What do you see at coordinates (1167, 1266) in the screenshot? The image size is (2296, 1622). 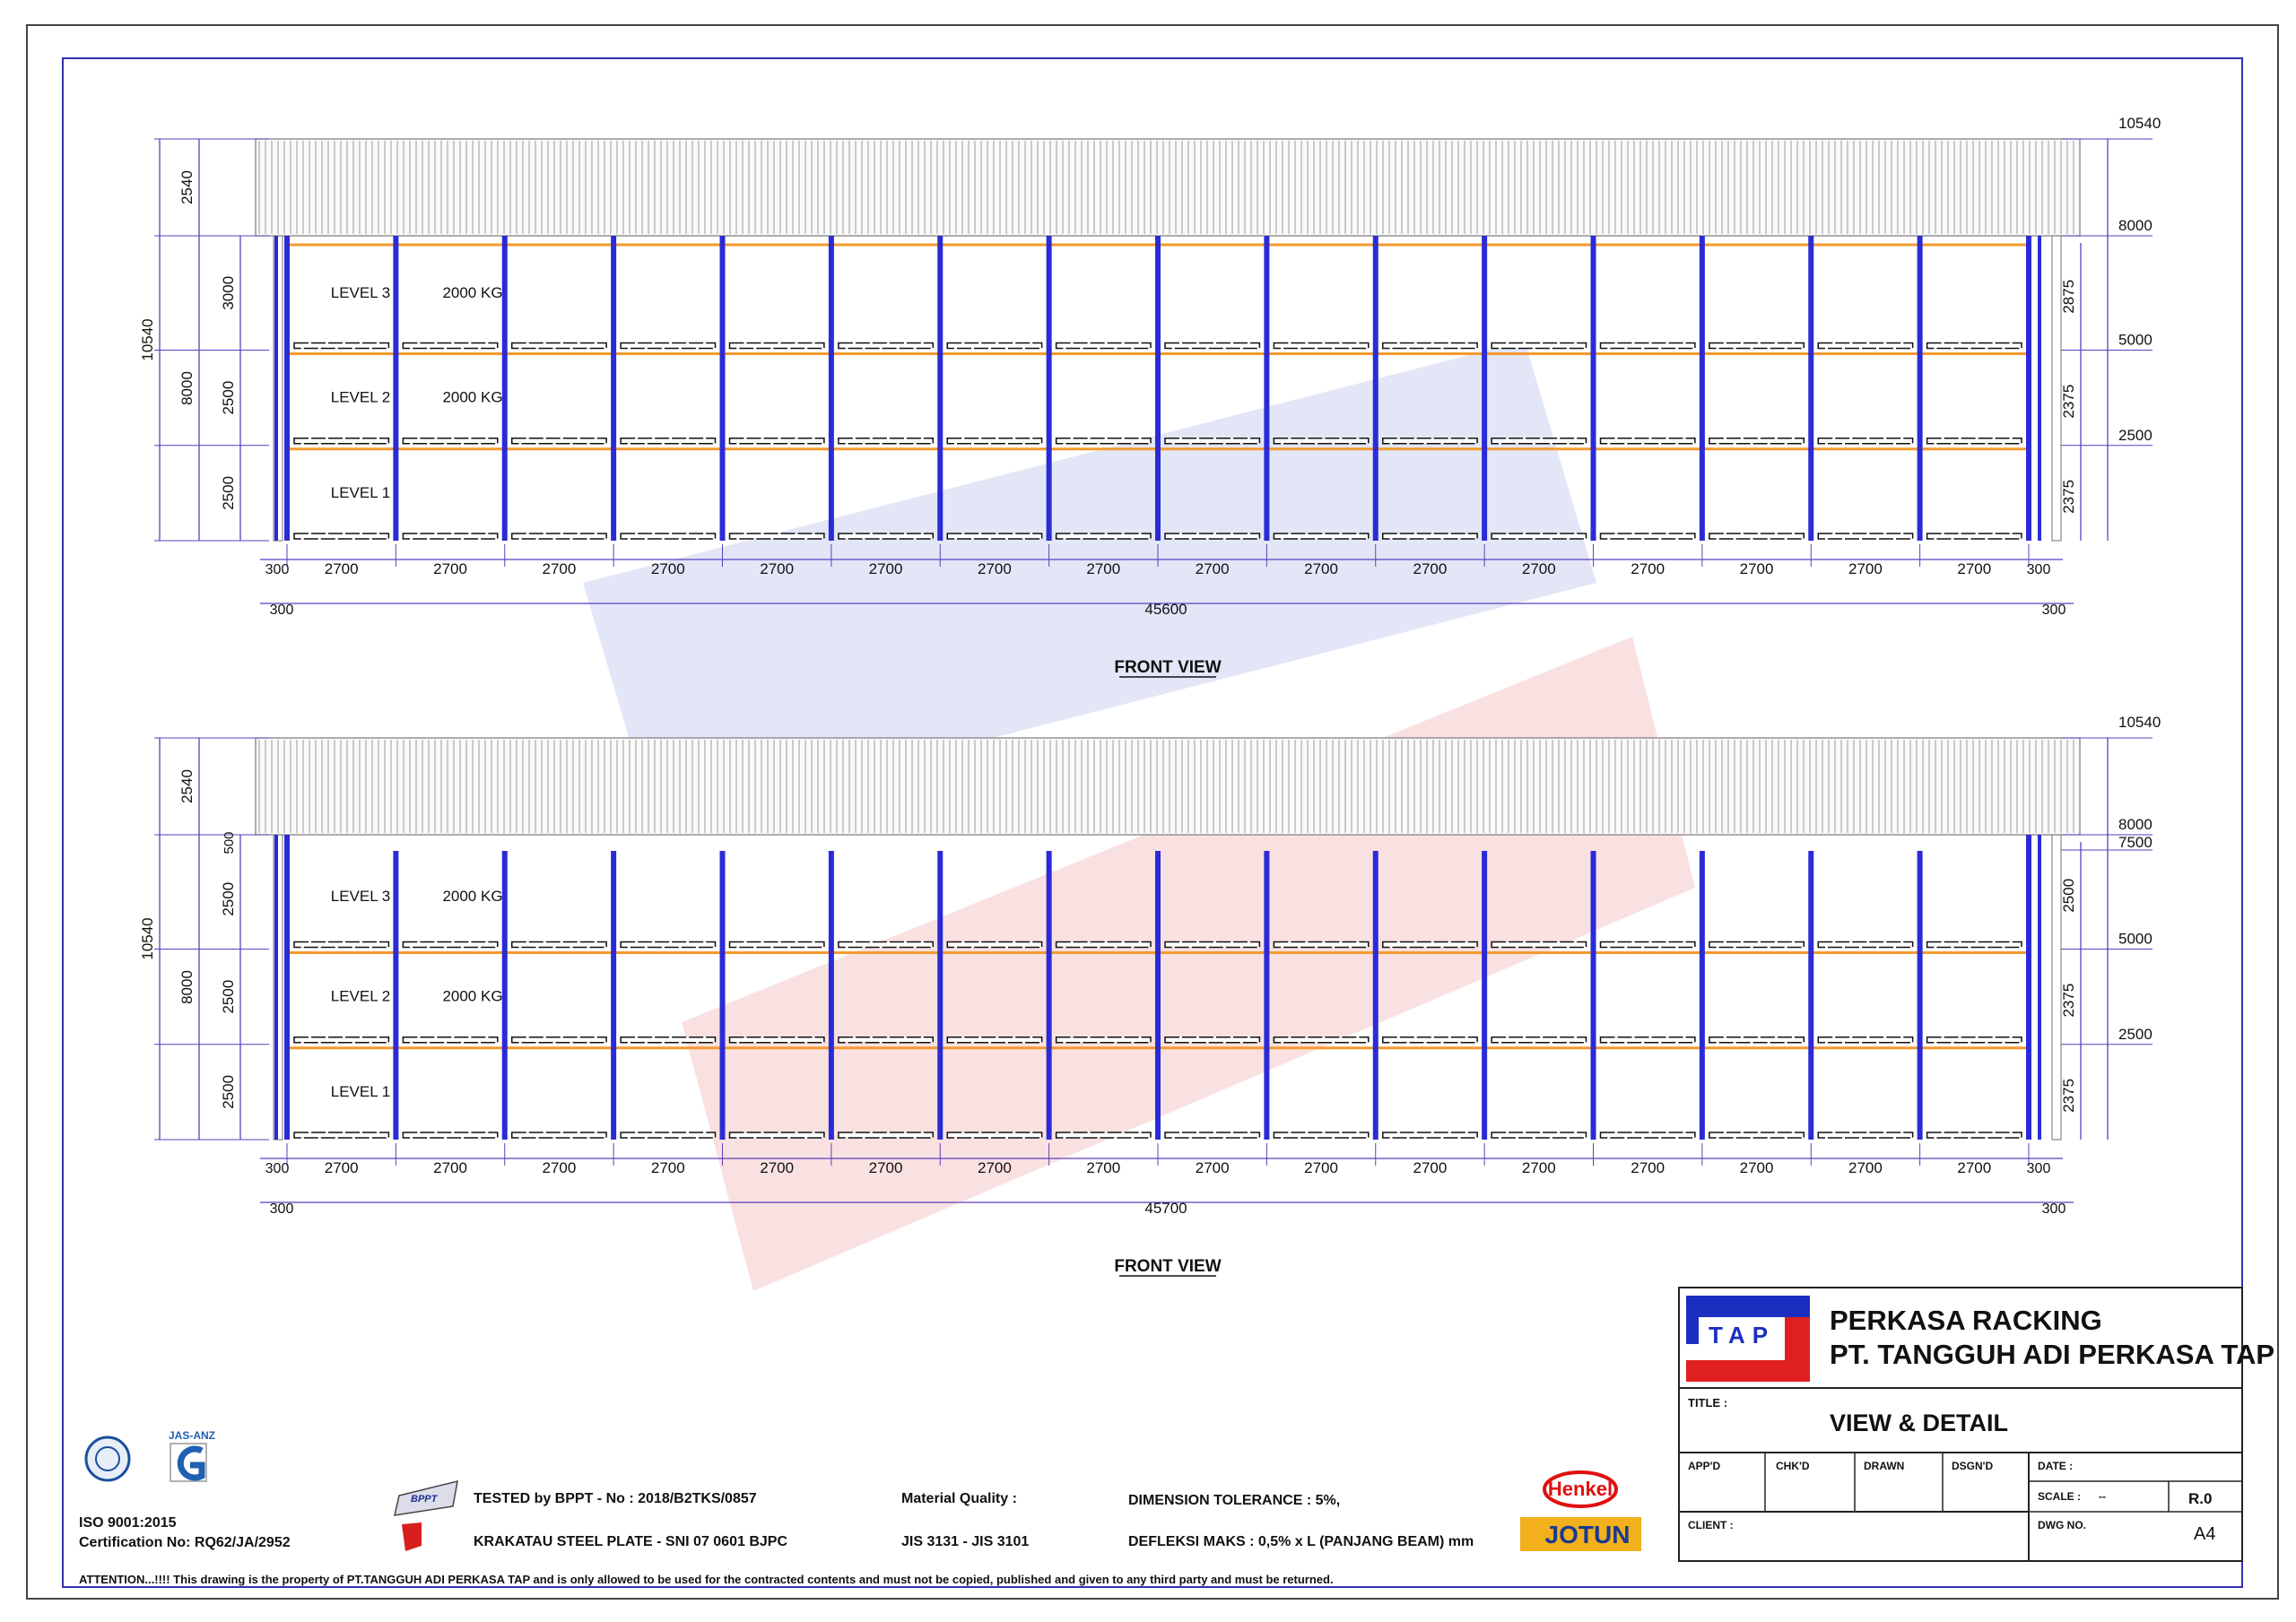 I see `view-title: FRONT VIEW` at bounding box center [1167, 1266].